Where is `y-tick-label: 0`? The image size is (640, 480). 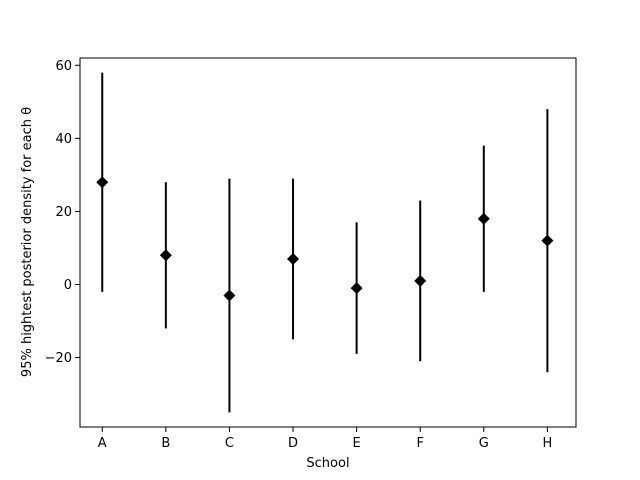
y-tick-label: 0 is located at coordinates (68, 285).